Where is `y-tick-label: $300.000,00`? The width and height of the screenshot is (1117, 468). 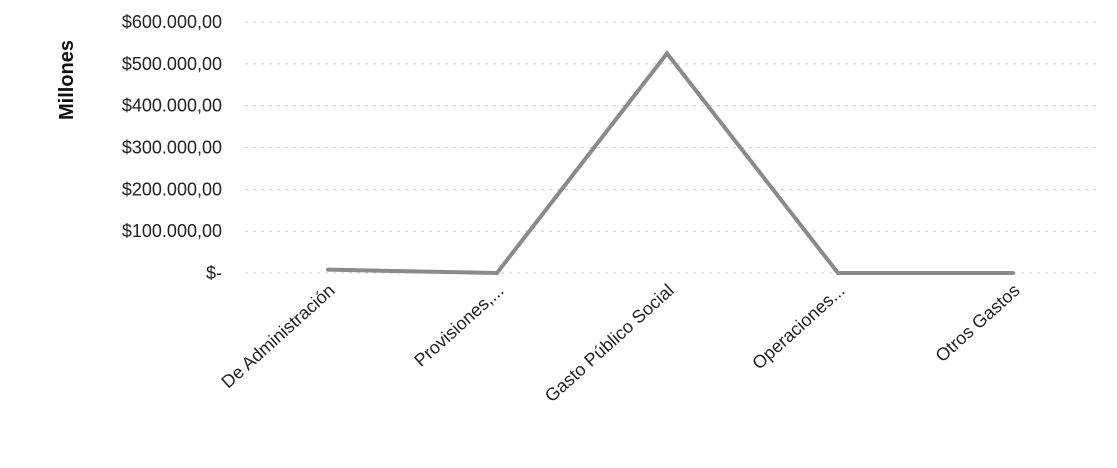 y-tick-label: $300.000,00 is located at coordinates (172, 148).